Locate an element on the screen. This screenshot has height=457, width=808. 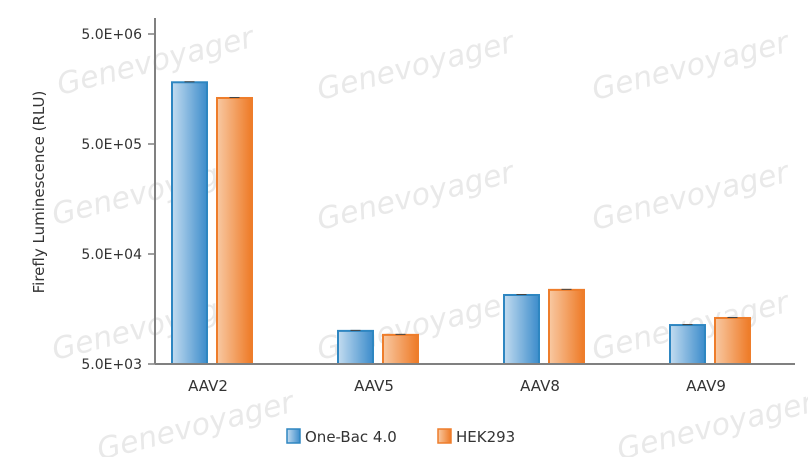
y-tick-label: 5.0E+03 is located at coordinates (111, 365).